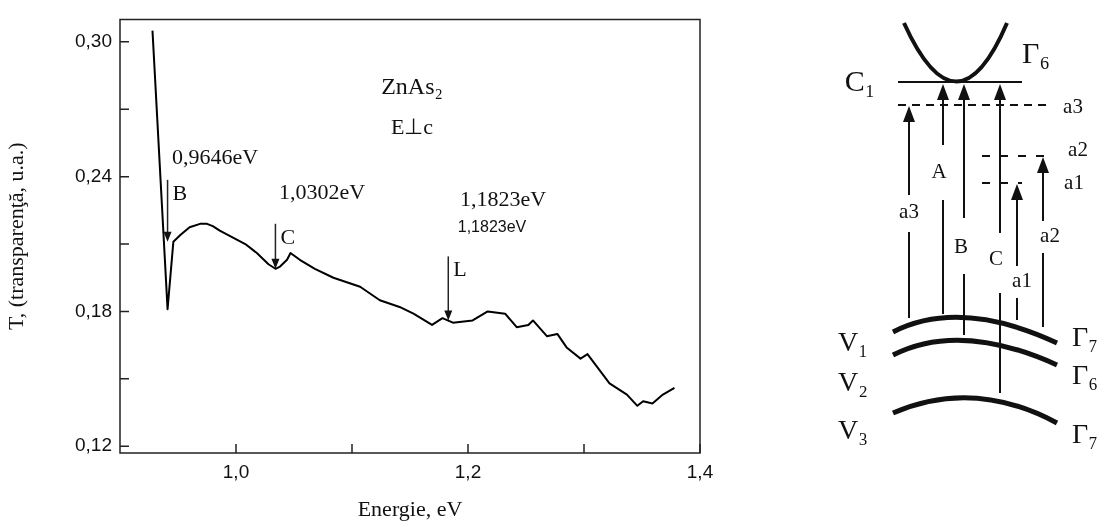 Image resolution: width=1105 pixels, height=527 pixels. Describe the element at coordinates (236, 471) in the screenshot. I see `x-tick-label: 1,0` at that location.